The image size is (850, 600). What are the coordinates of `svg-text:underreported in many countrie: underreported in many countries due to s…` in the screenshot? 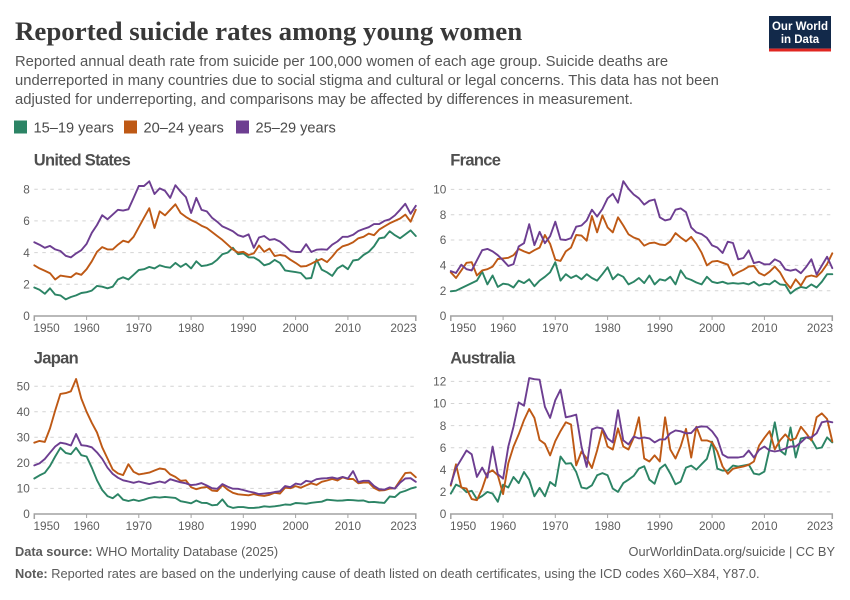 It's located at (367, 81).